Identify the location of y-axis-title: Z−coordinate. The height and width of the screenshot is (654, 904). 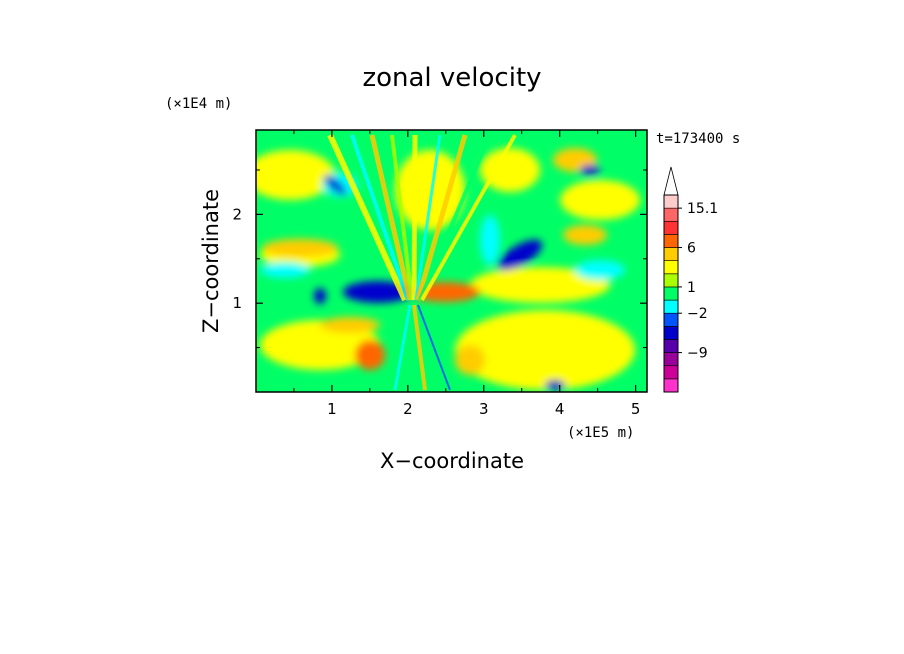
(211, 261).